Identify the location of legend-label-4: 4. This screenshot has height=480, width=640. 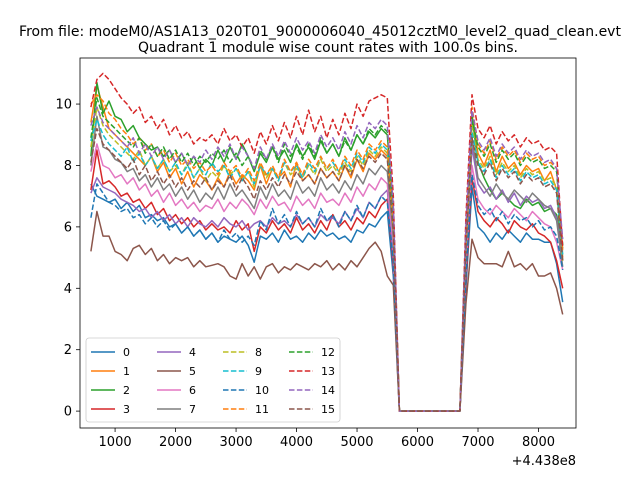
(192, 352).